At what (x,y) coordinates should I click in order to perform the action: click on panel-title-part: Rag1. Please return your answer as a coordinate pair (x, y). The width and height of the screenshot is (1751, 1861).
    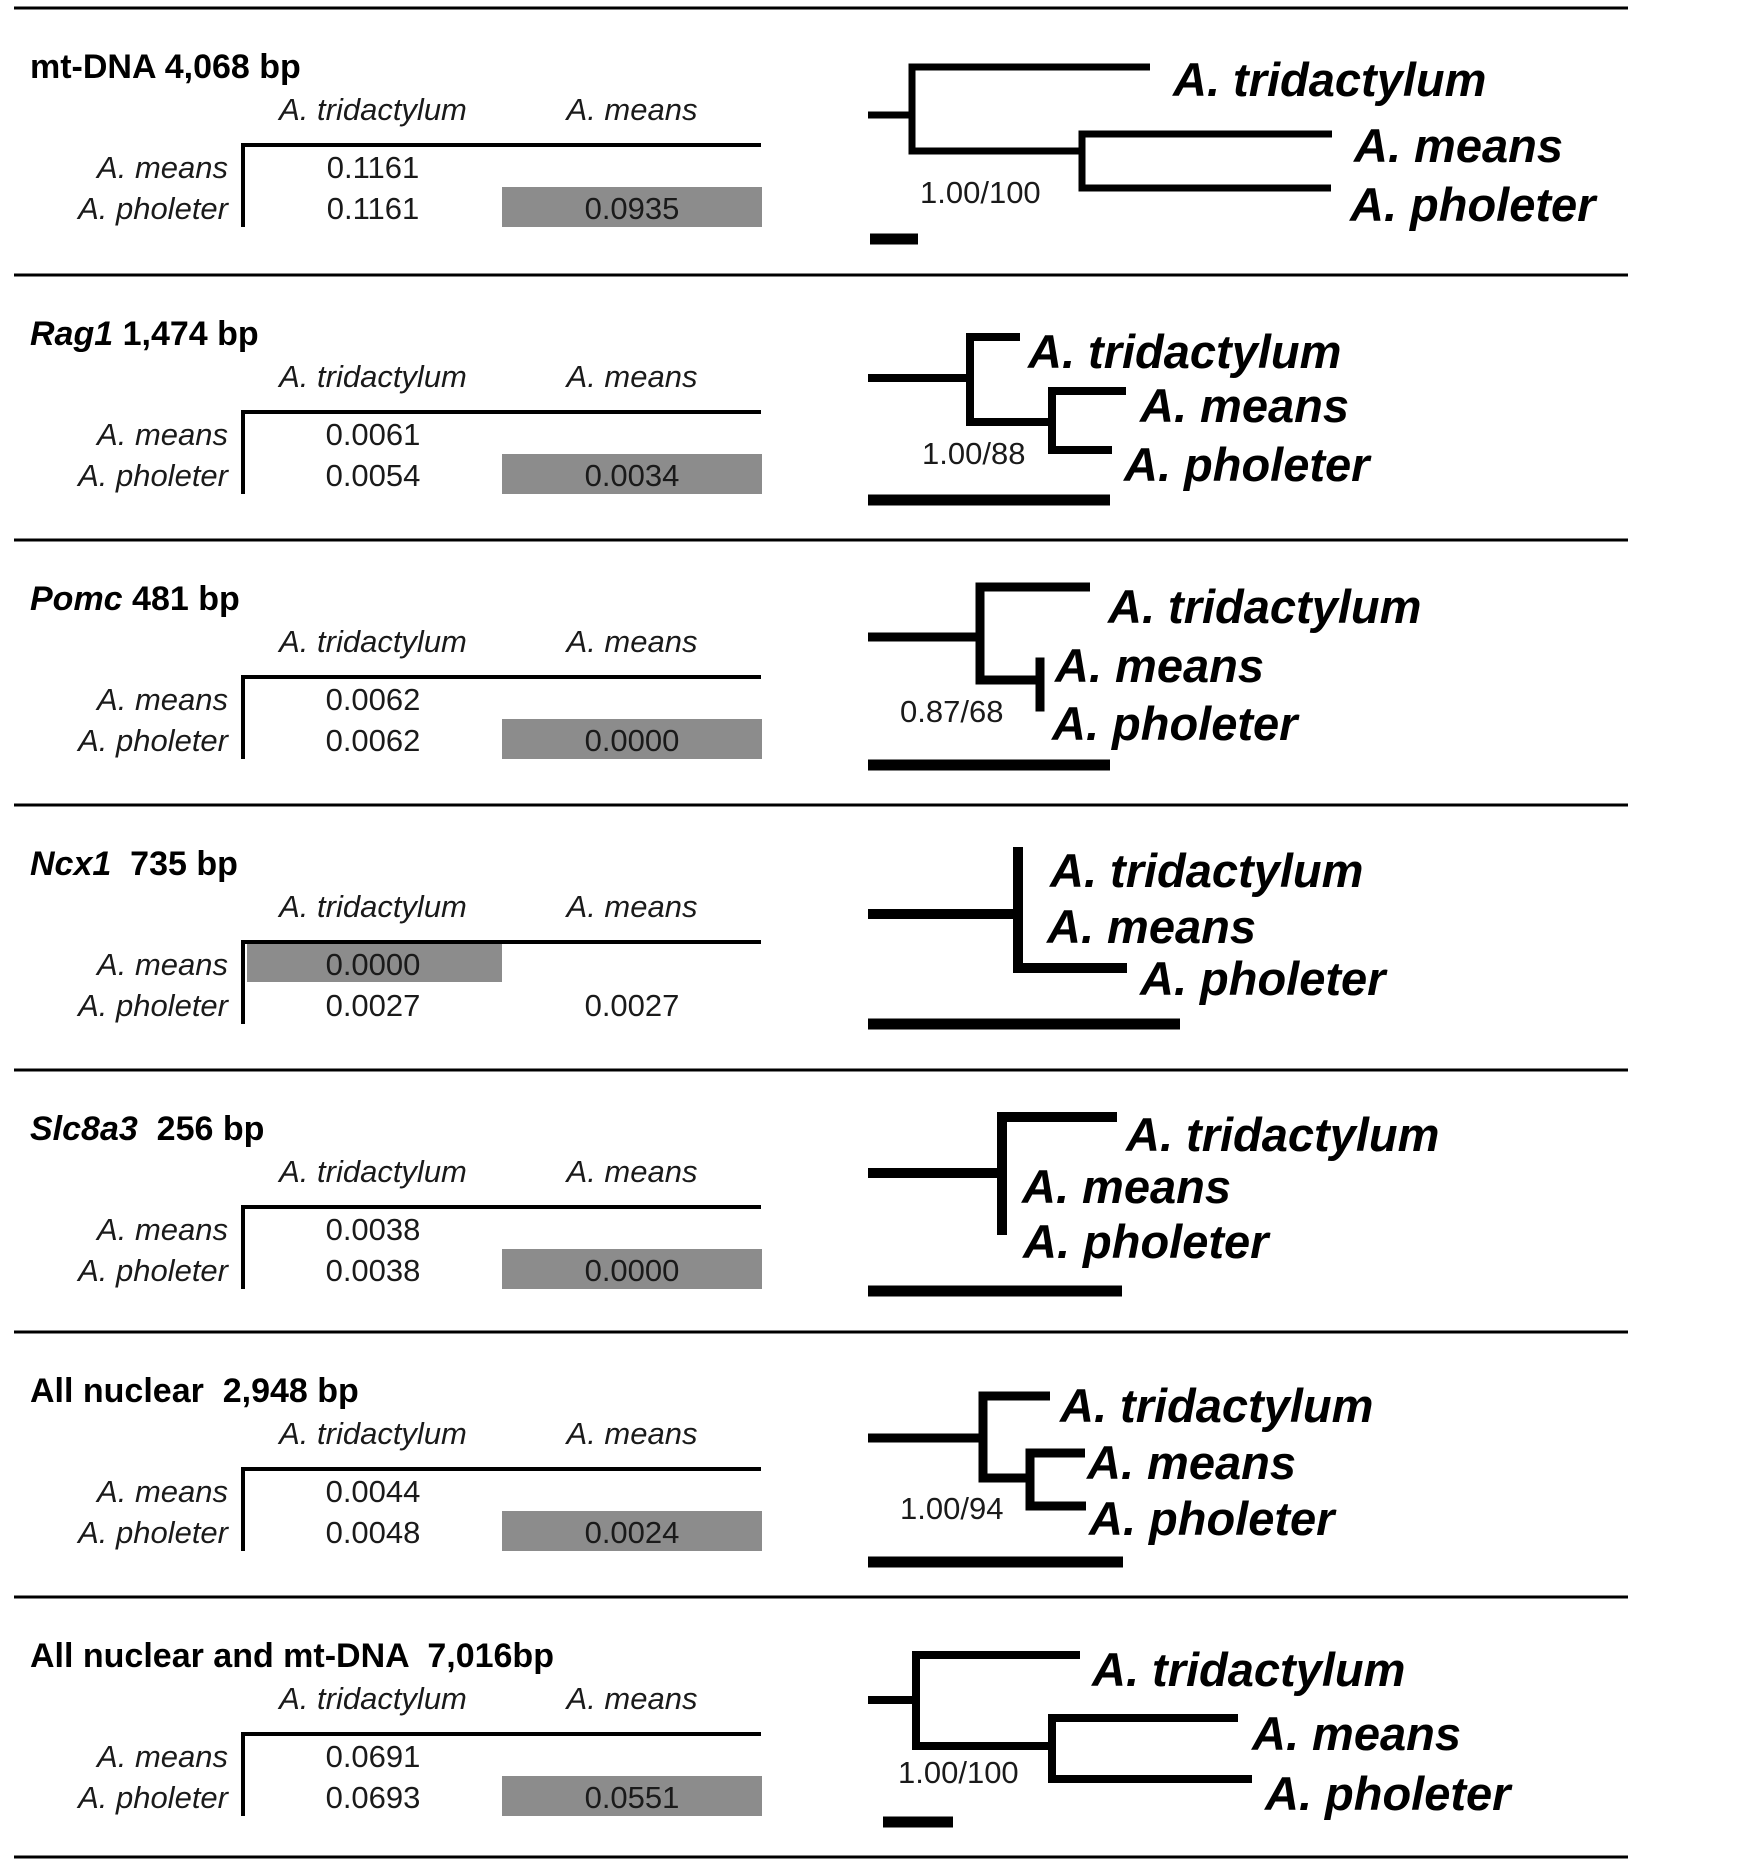
    Looking at the image, I should click on (71, 334).